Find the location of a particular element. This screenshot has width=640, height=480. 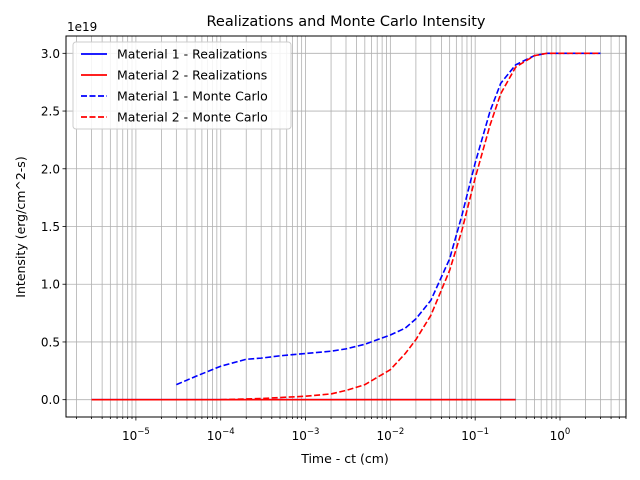

legend-label: Material 1 - Monte Carlo is located at coordinates (192, 96).